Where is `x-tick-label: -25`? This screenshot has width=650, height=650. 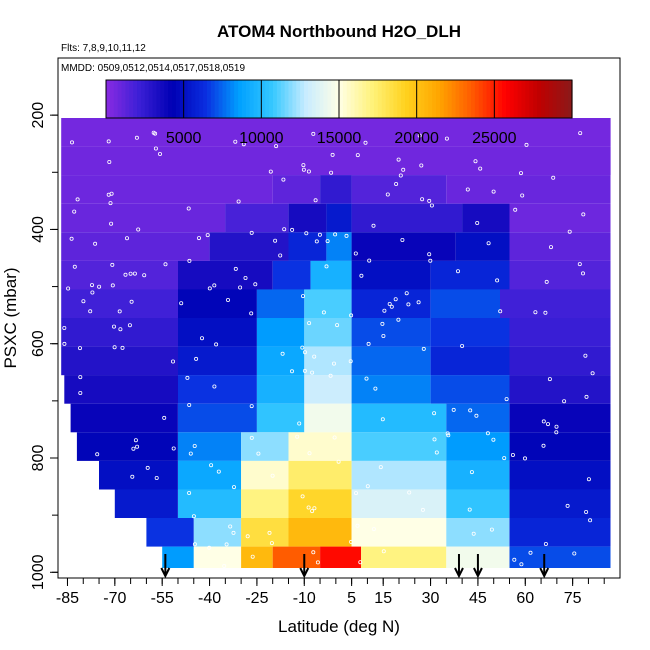 x-tick-label: -25 is located at coordinates (256, 598).